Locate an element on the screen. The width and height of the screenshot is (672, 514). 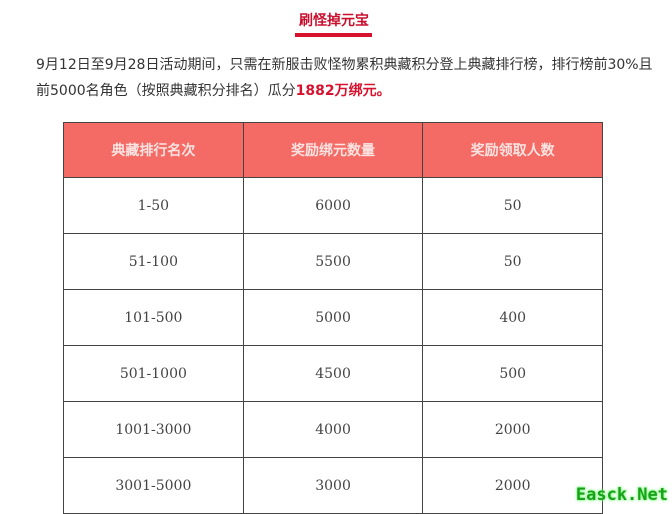
table-cell: 1001-3000 is located at coordinates (153, 429).